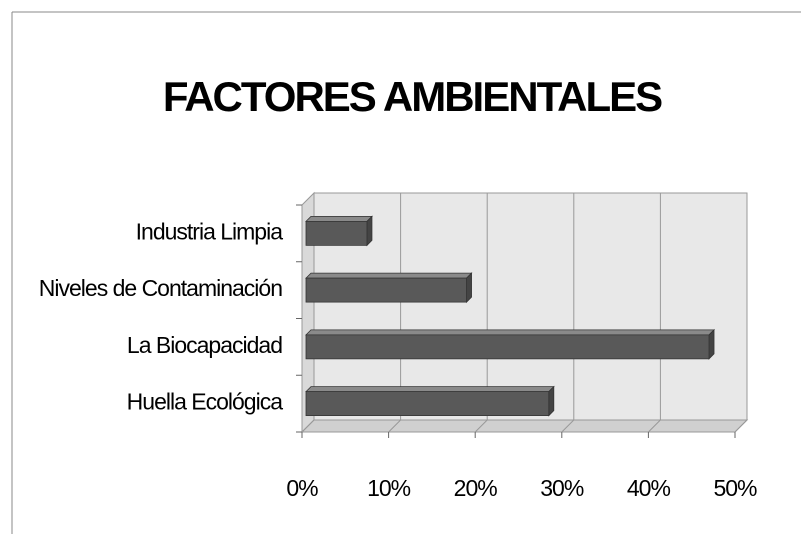 The width and height of the screenshot is (801, 534). I want to click on x-tick-label: 0%, so click(302, 488).